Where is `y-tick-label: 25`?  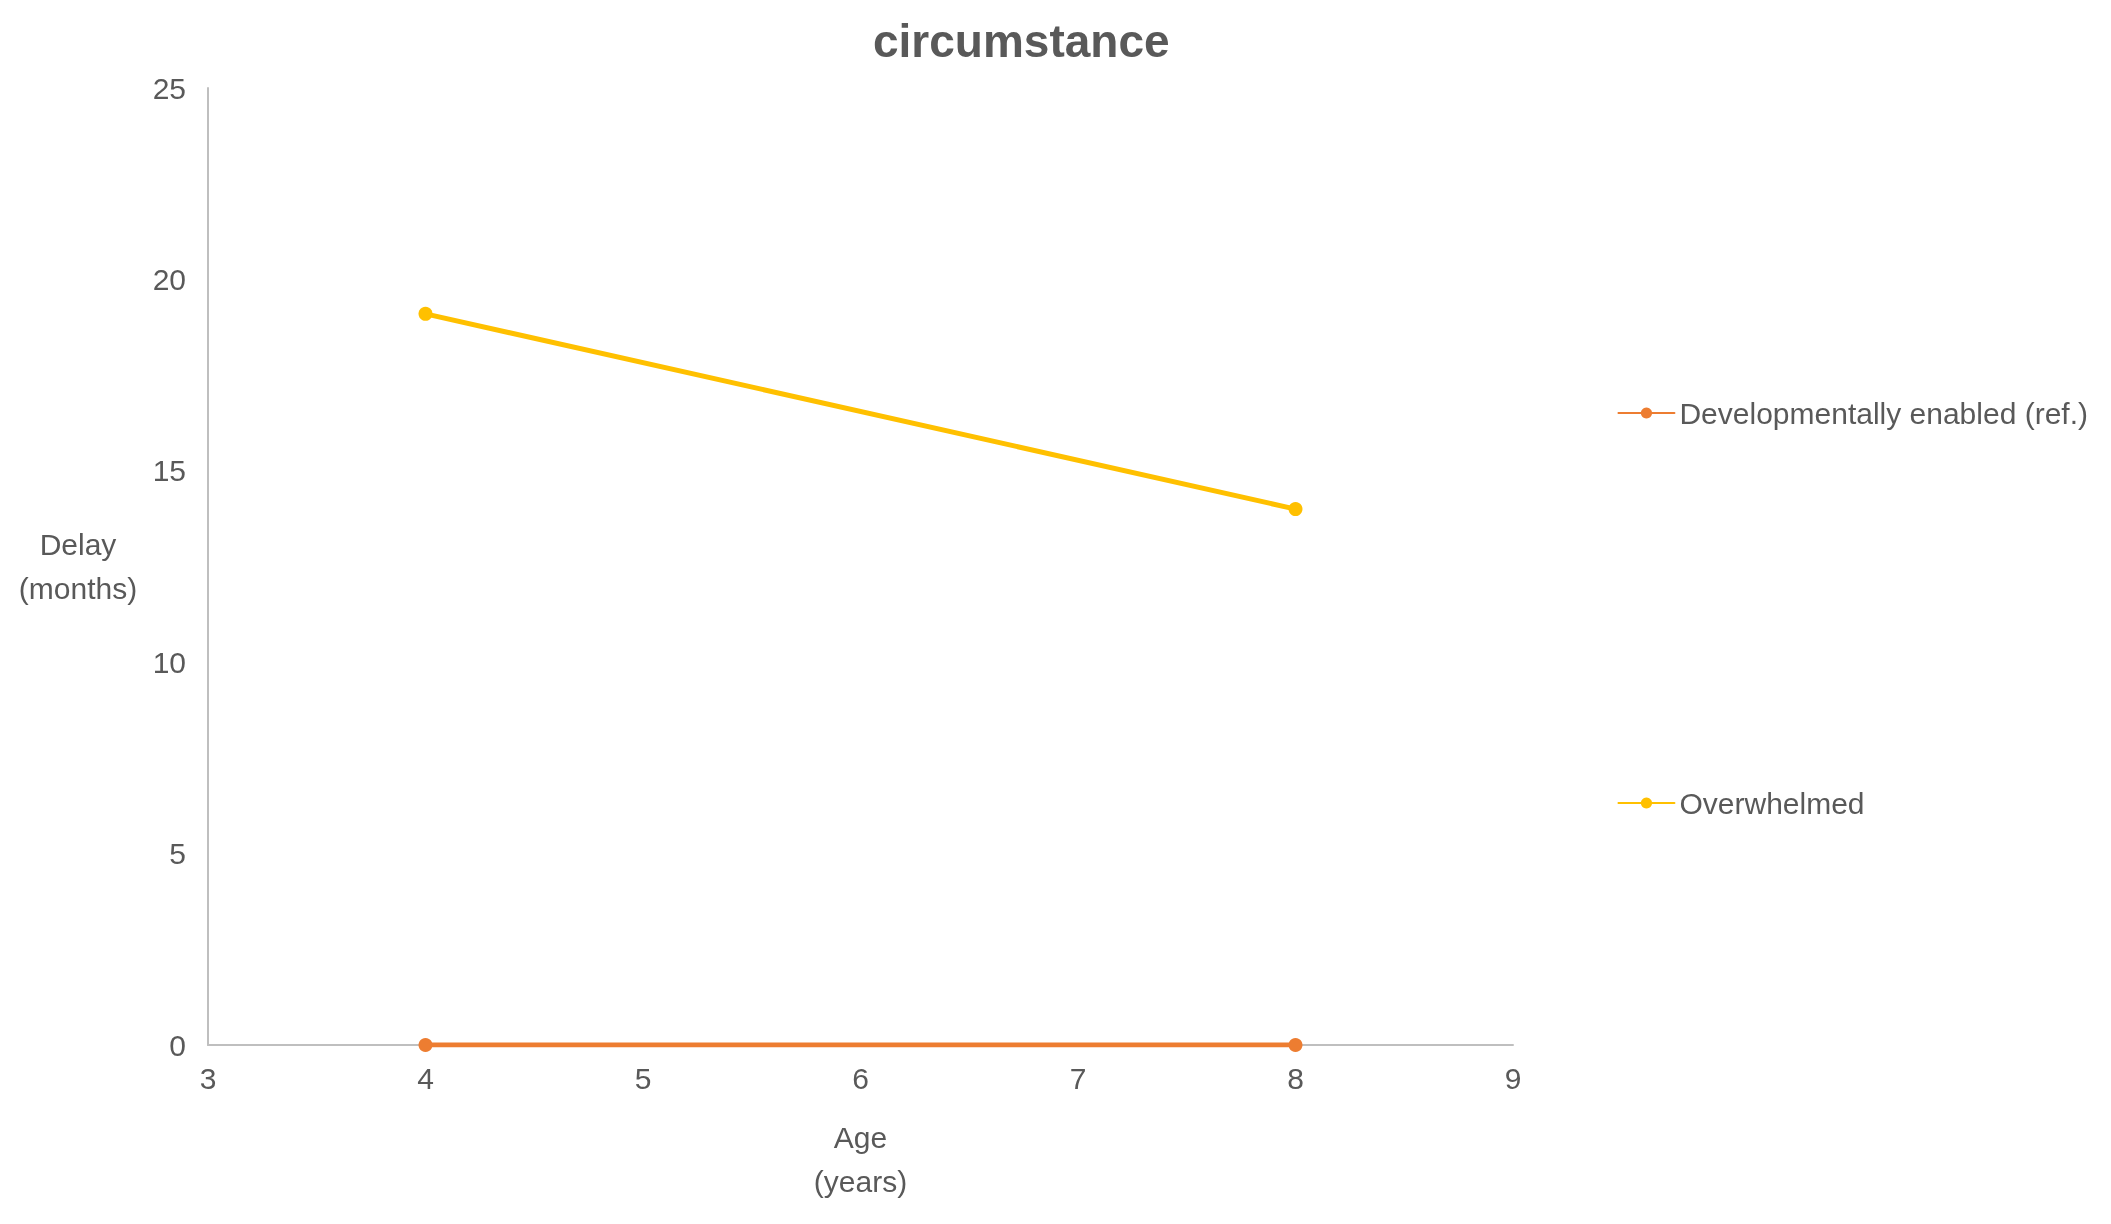
y-tick-label: 25 is located at coordinates (169, 88).